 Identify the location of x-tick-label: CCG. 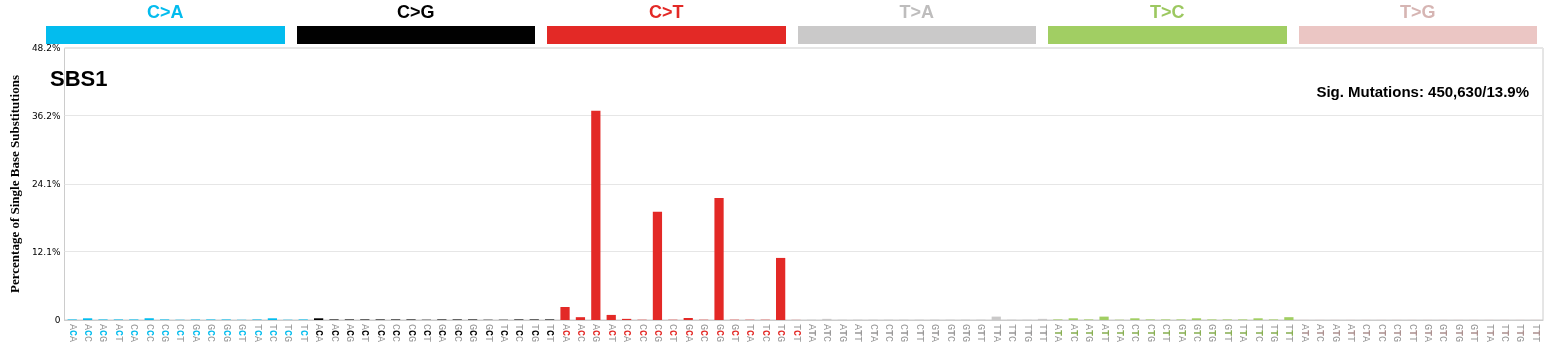
(657, 333).